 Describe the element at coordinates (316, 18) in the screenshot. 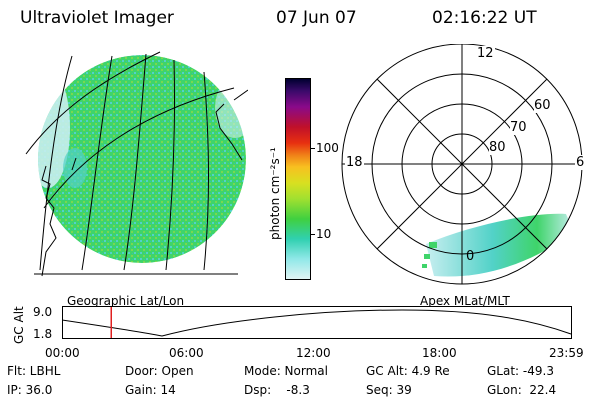

I see `date-label: 07 Jun 07` at that location.